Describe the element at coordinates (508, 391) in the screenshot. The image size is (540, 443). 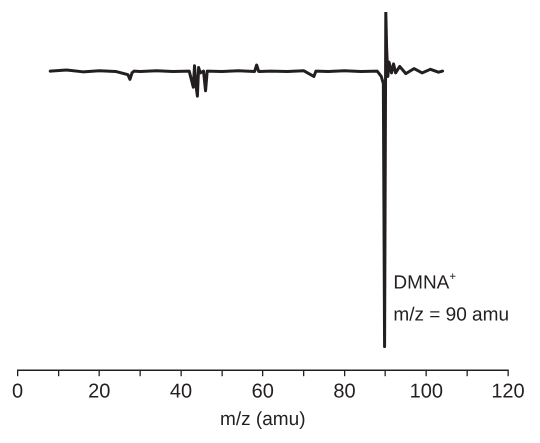
I see `x-tick-label: 120` at that location.